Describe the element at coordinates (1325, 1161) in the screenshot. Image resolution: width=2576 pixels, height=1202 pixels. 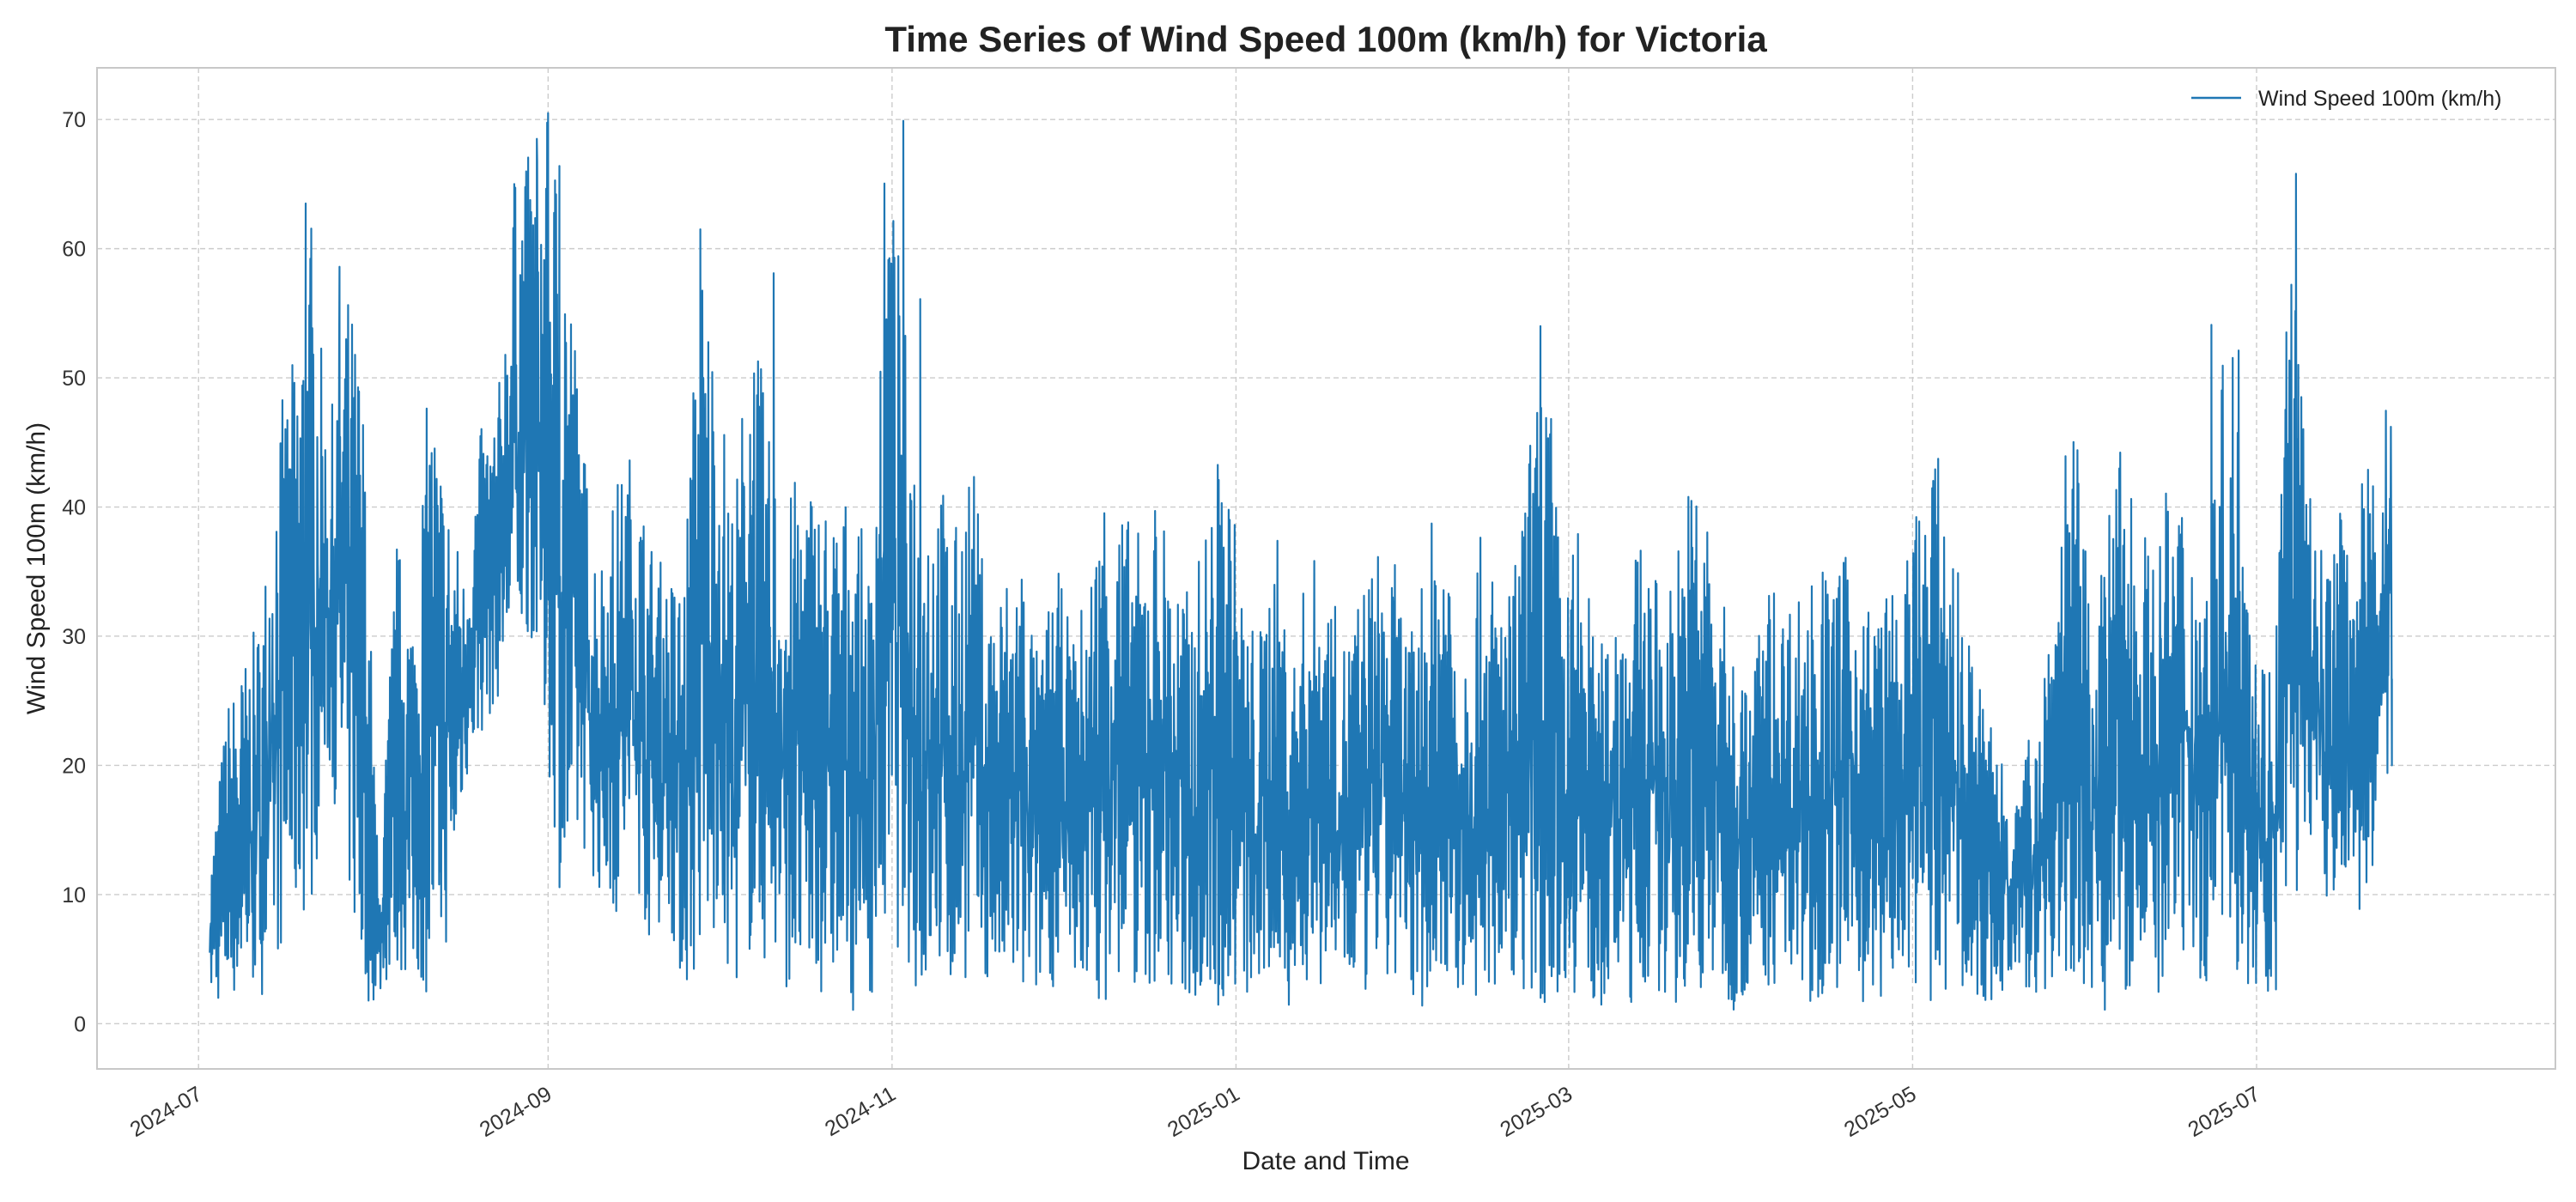
I see `x-axis-label: Date and Time` at that location.